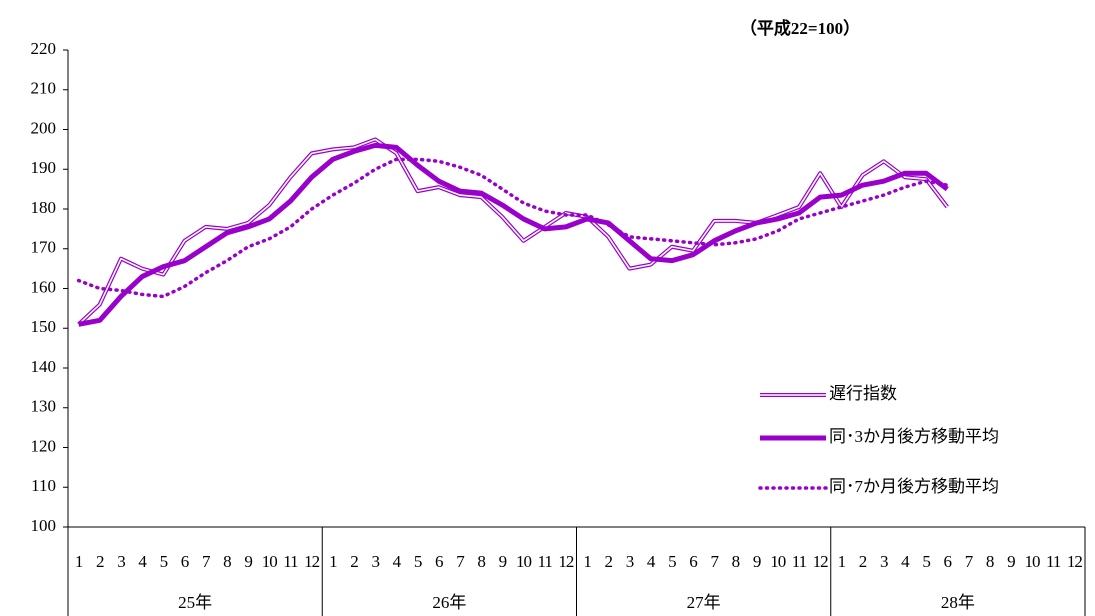 The width and height of the screenshot is (1095, 616). I want to click on y-tick-label: 170, so click(44, 247).